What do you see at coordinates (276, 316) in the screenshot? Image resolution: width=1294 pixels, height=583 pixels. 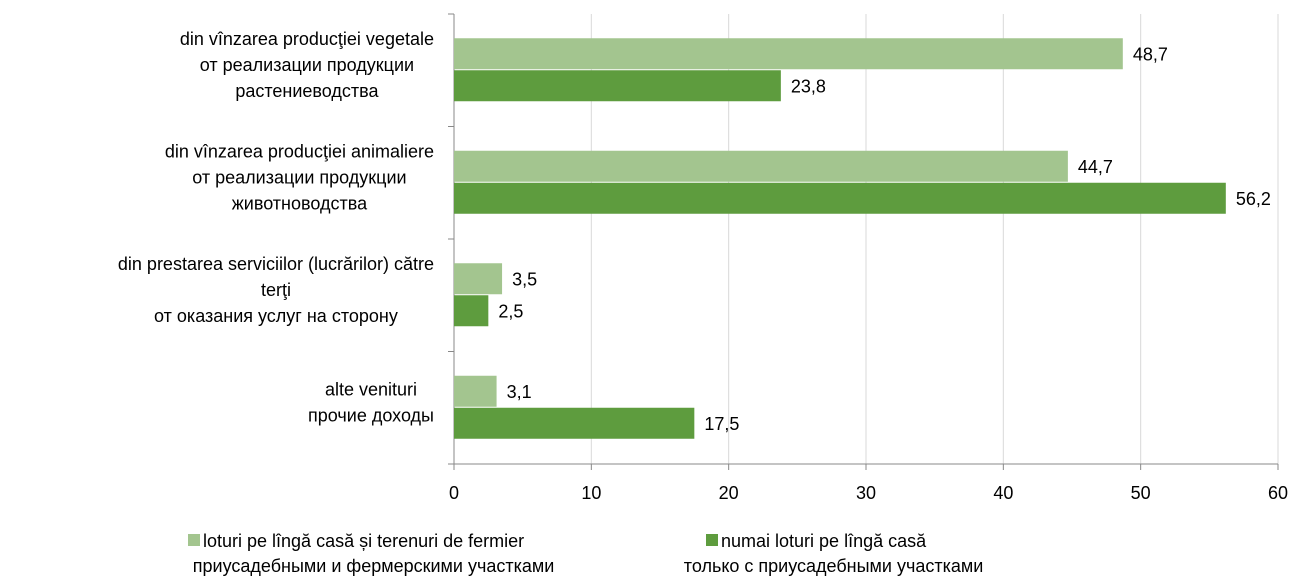 I see `y-tick-label: от оказания услуг на сторону` at bounding box center [276, 316].